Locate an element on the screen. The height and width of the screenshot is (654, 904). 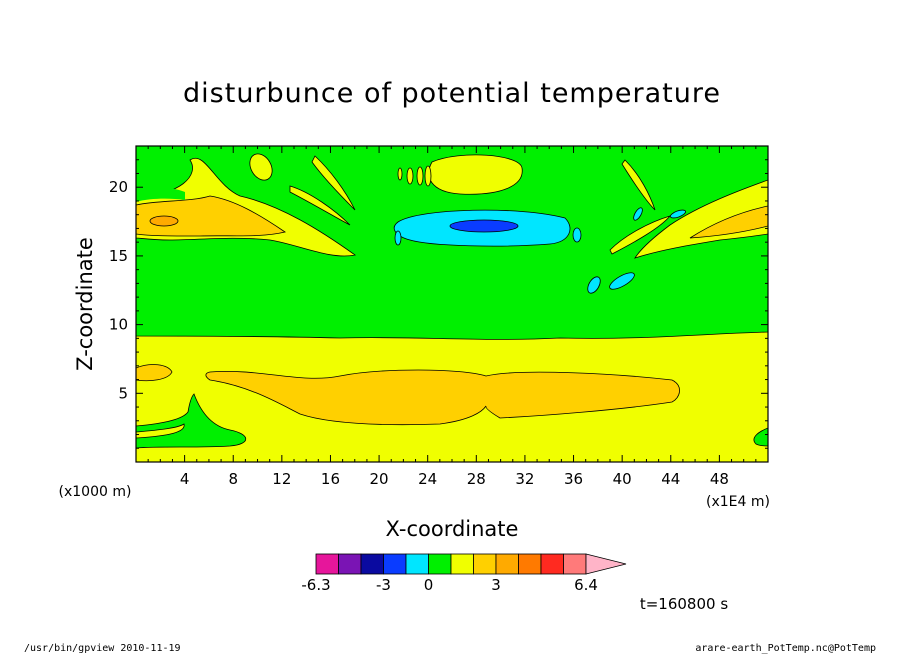
chart-title: disturbunce of potential temperature is located at coordinates (452, 93).